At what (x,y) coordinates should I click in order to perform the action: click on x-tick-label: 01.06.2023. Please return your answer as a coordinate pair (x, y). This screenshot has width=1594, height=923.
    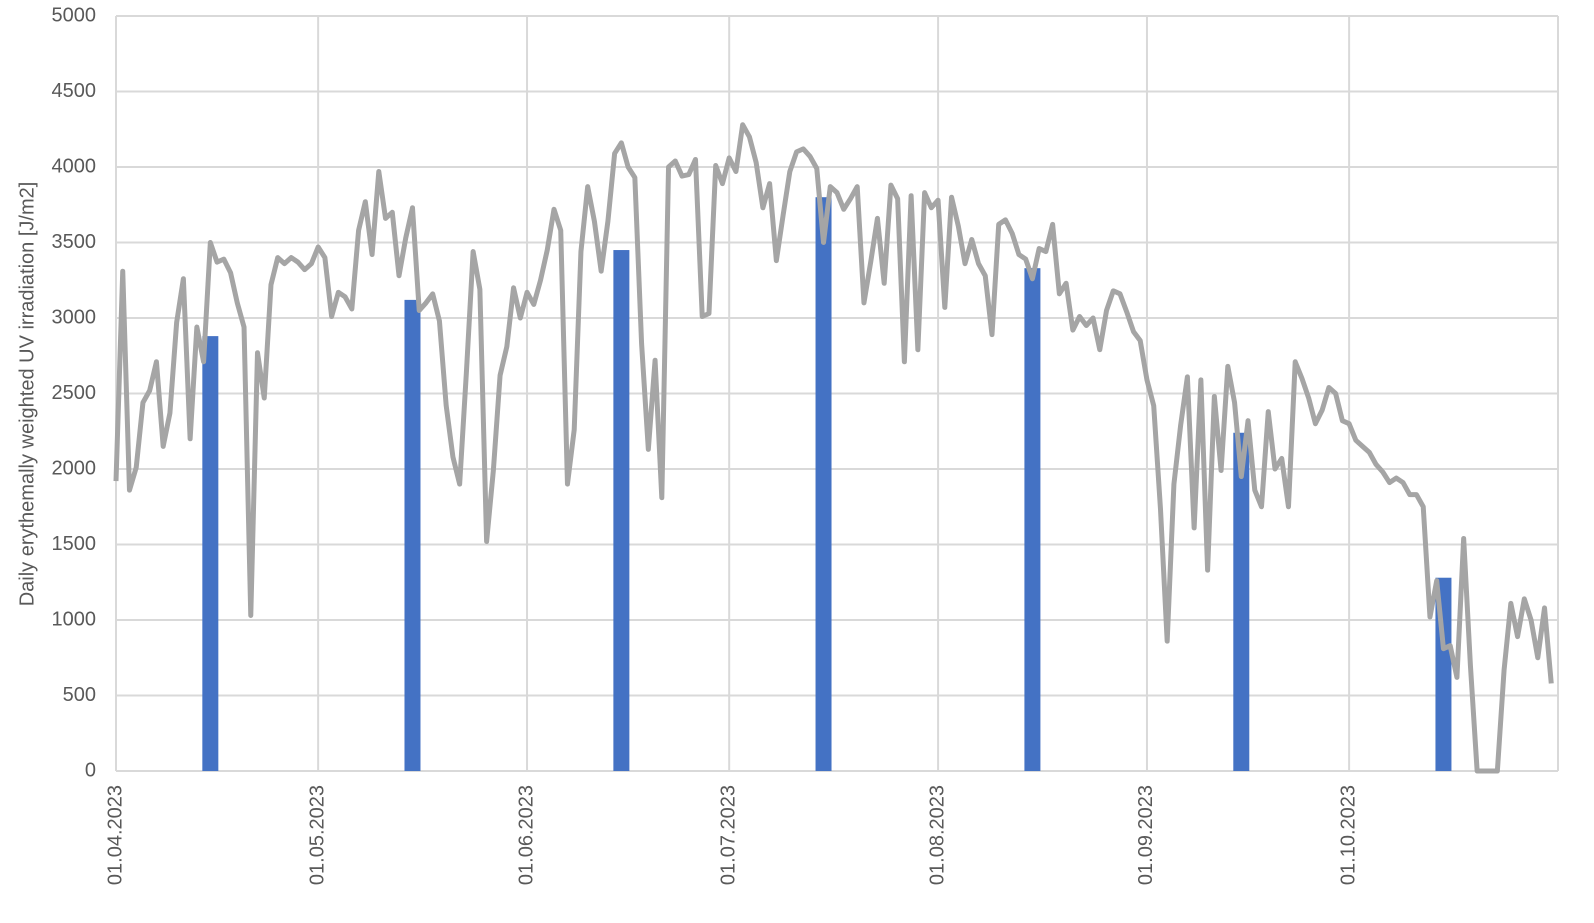
    Looking at the image, I should click on (526, 835).